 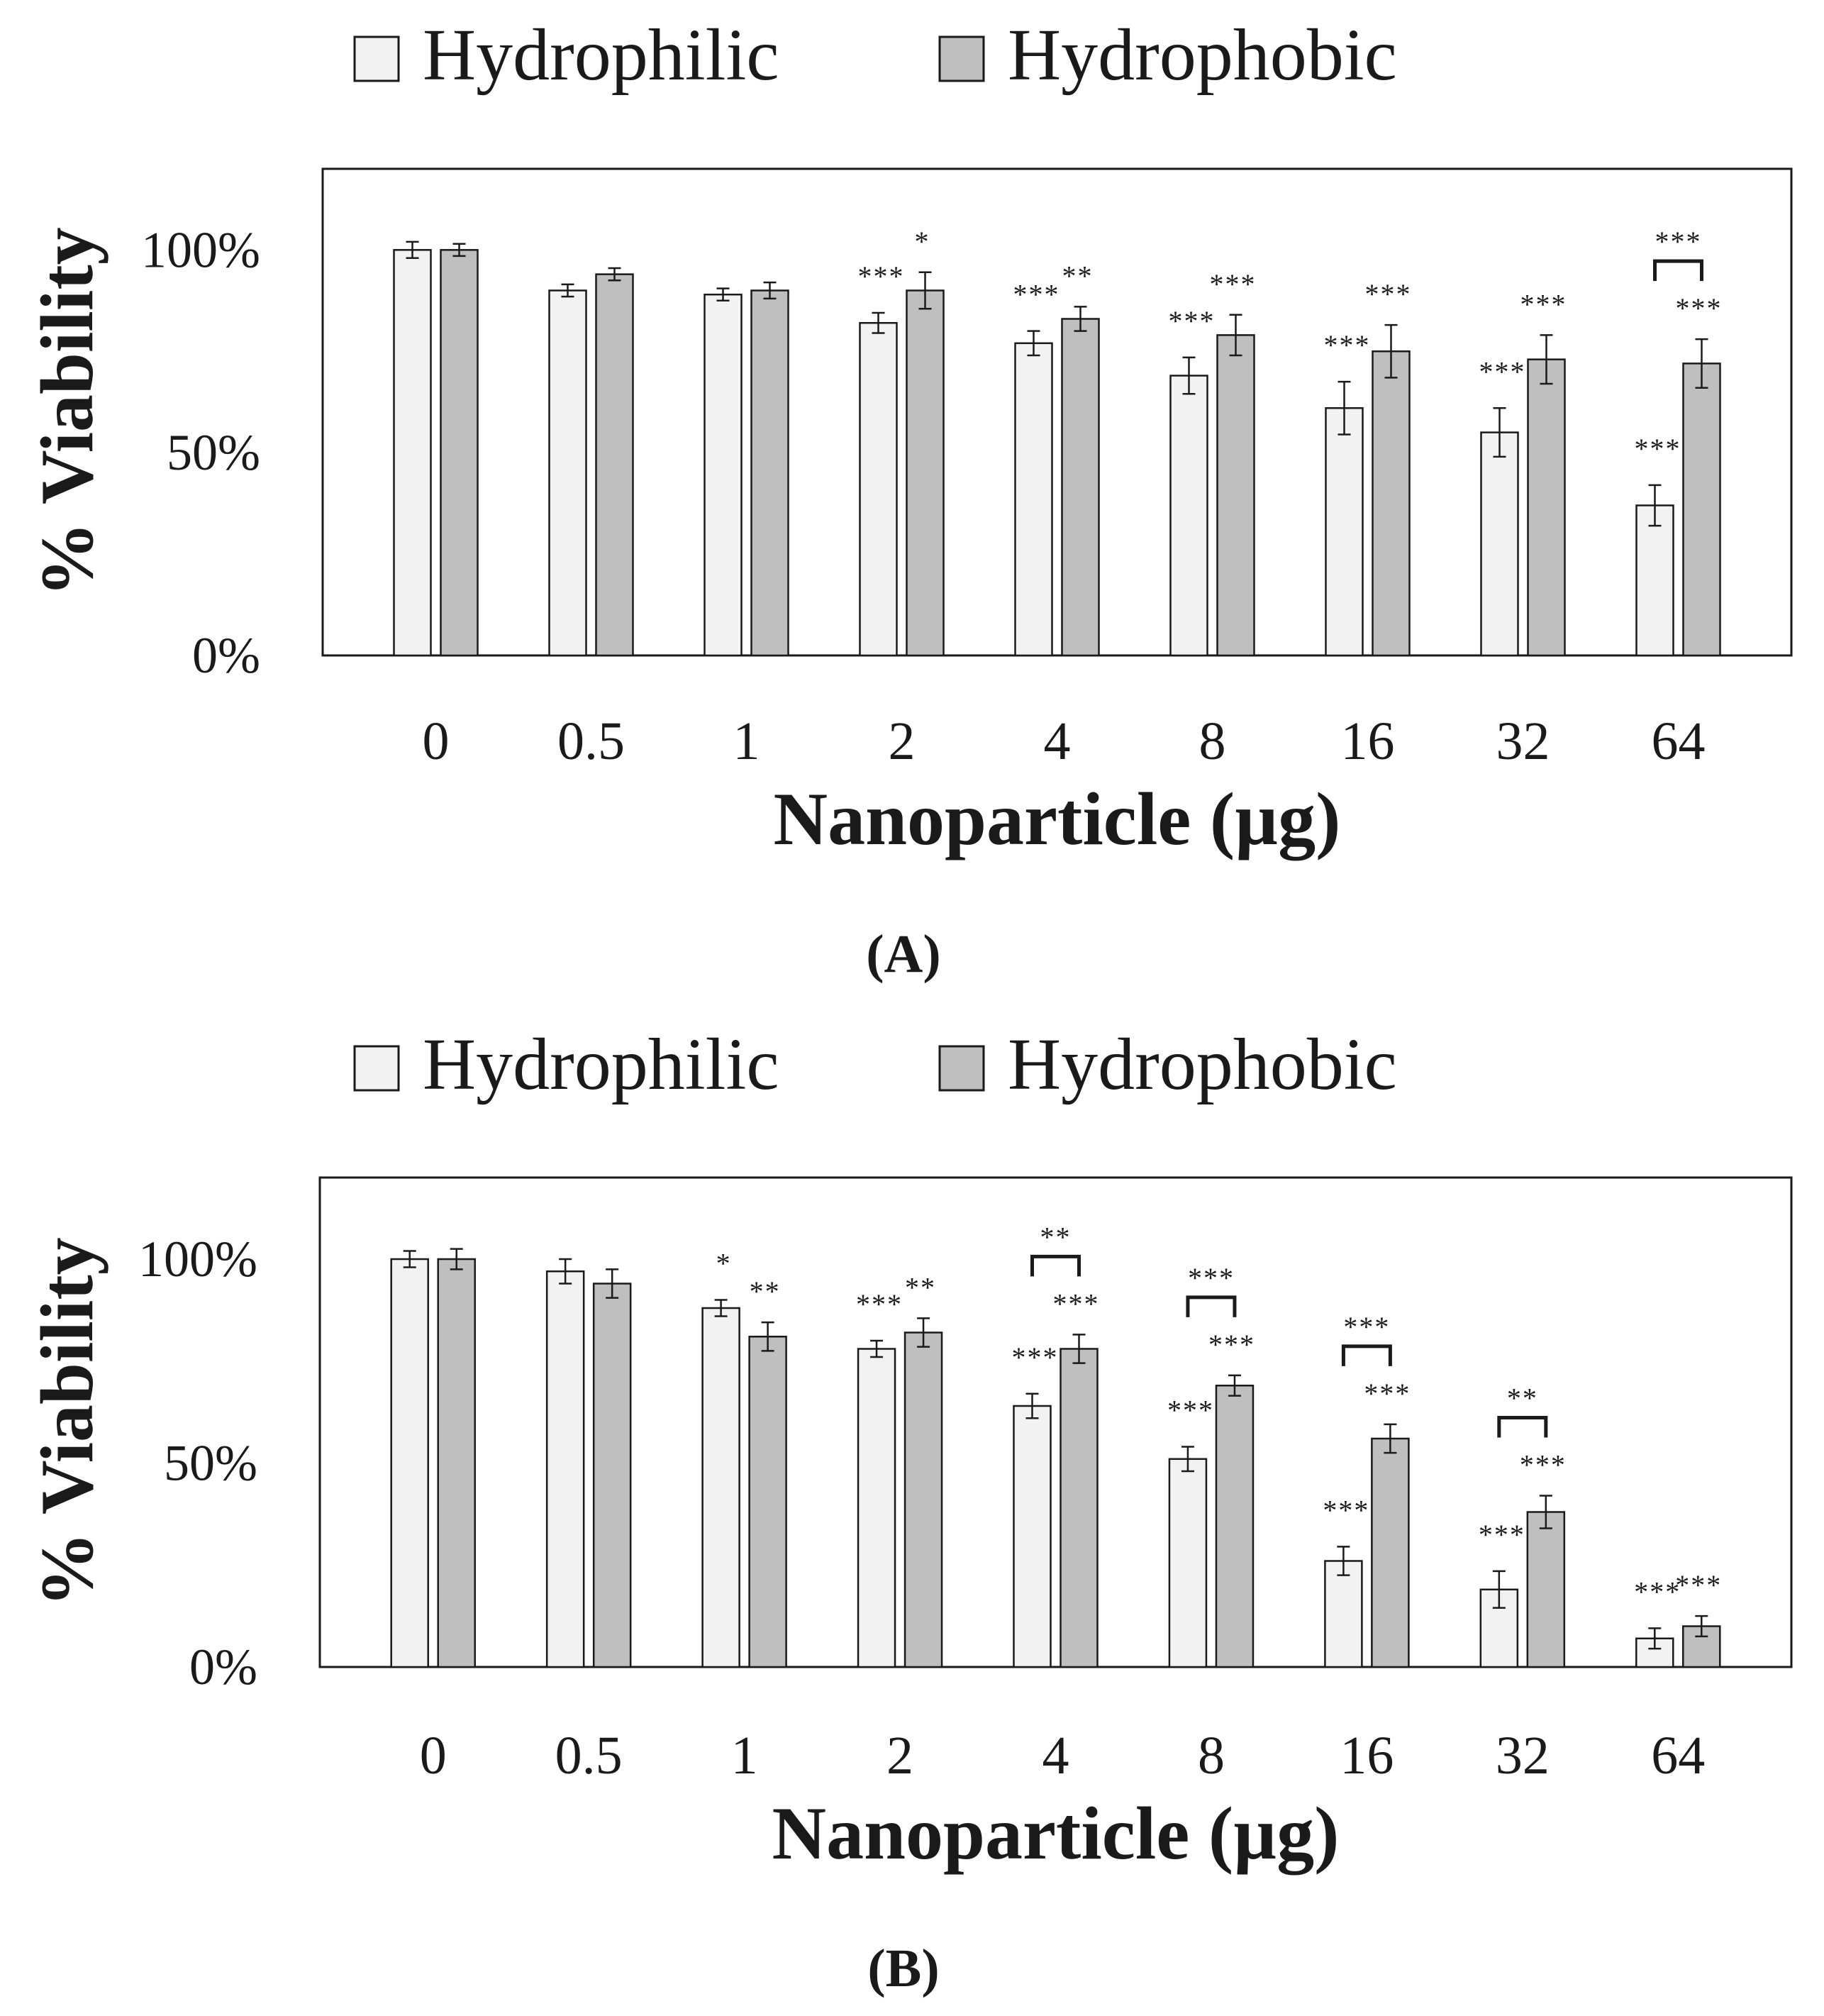 I want to click on x-tick-label: 0, so click(x=433, y=1756).